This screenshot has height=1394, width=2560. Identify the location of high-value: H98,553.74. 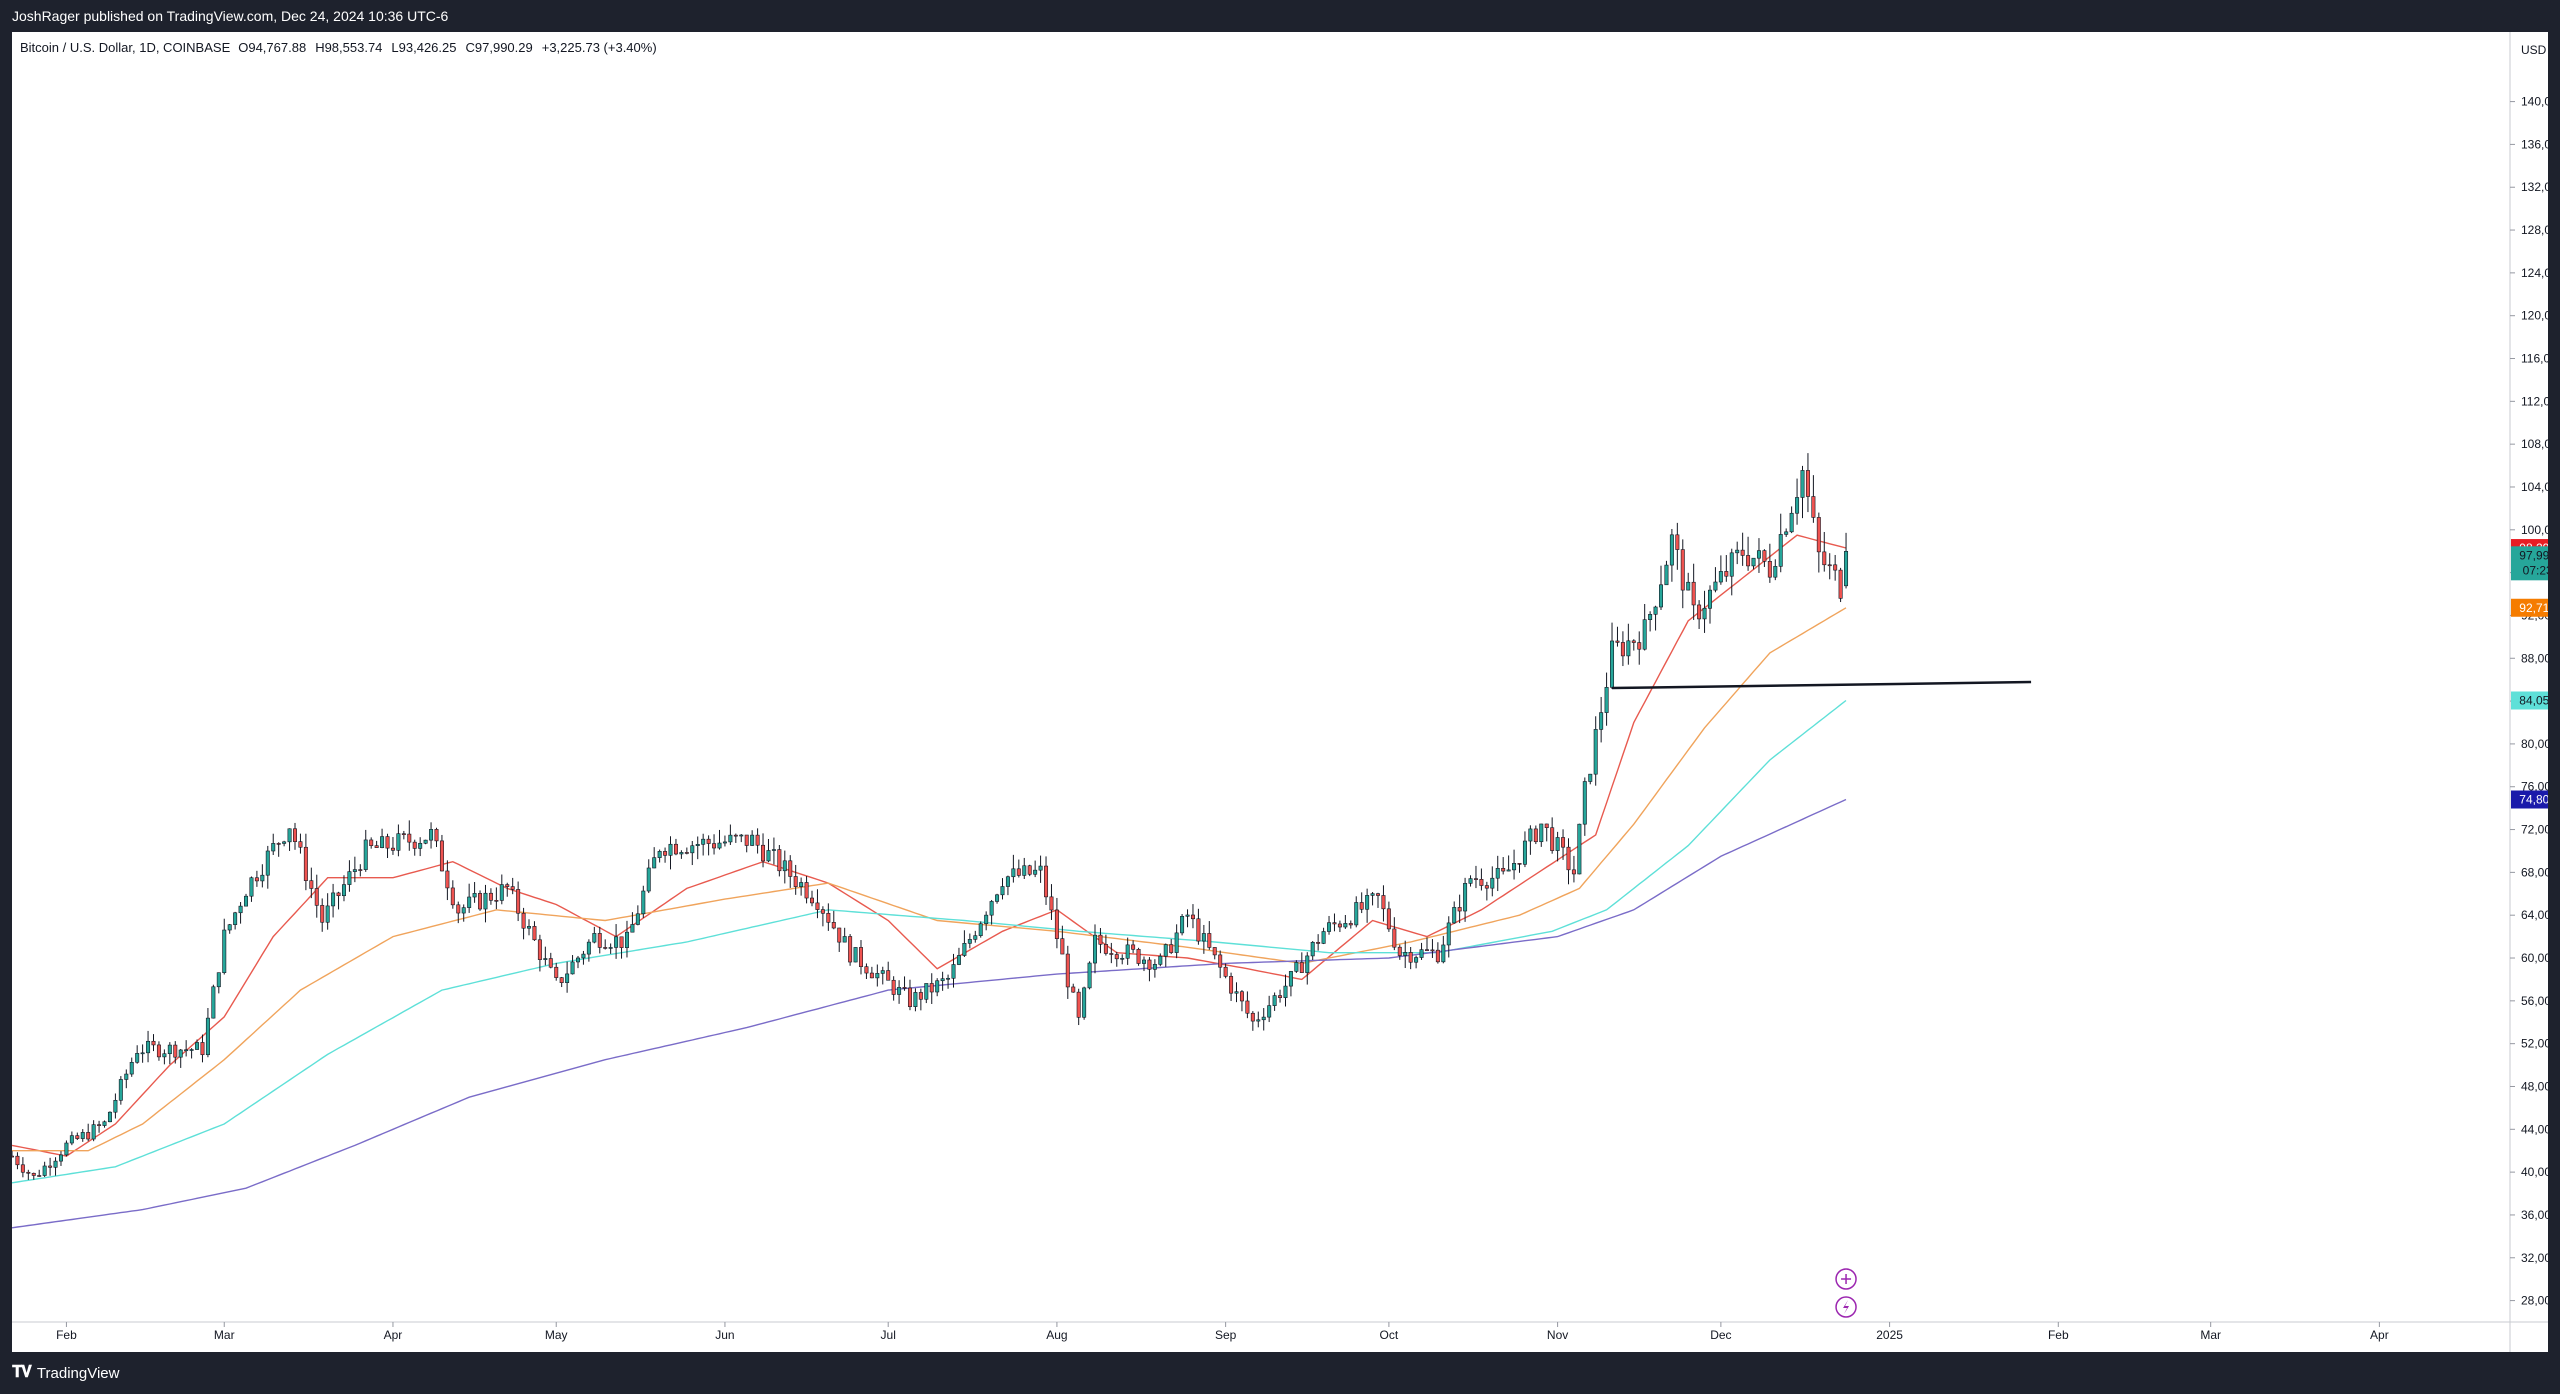
(349, 47).